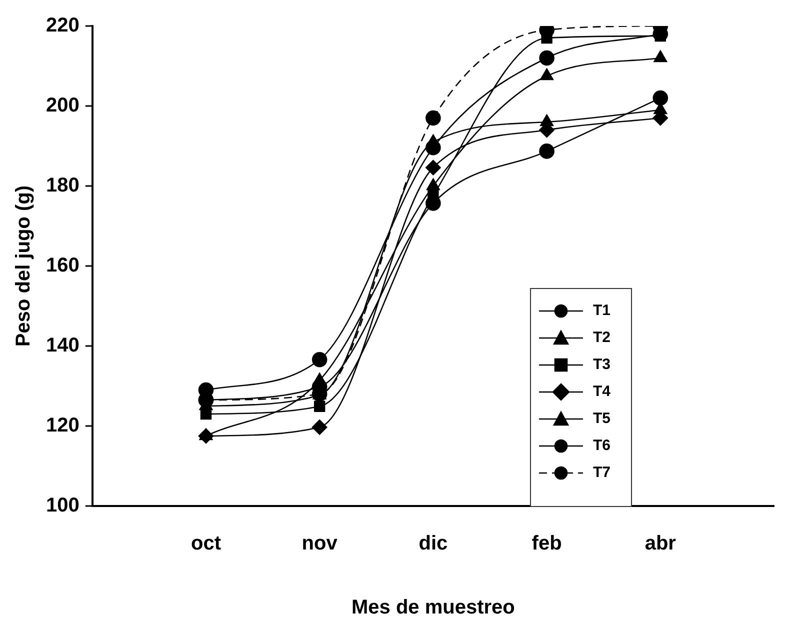 This screenshot has width=808, height=632. Describe the element at coordinates (602, 337) in the screenshot. I see `legend-label: T2` at that location.